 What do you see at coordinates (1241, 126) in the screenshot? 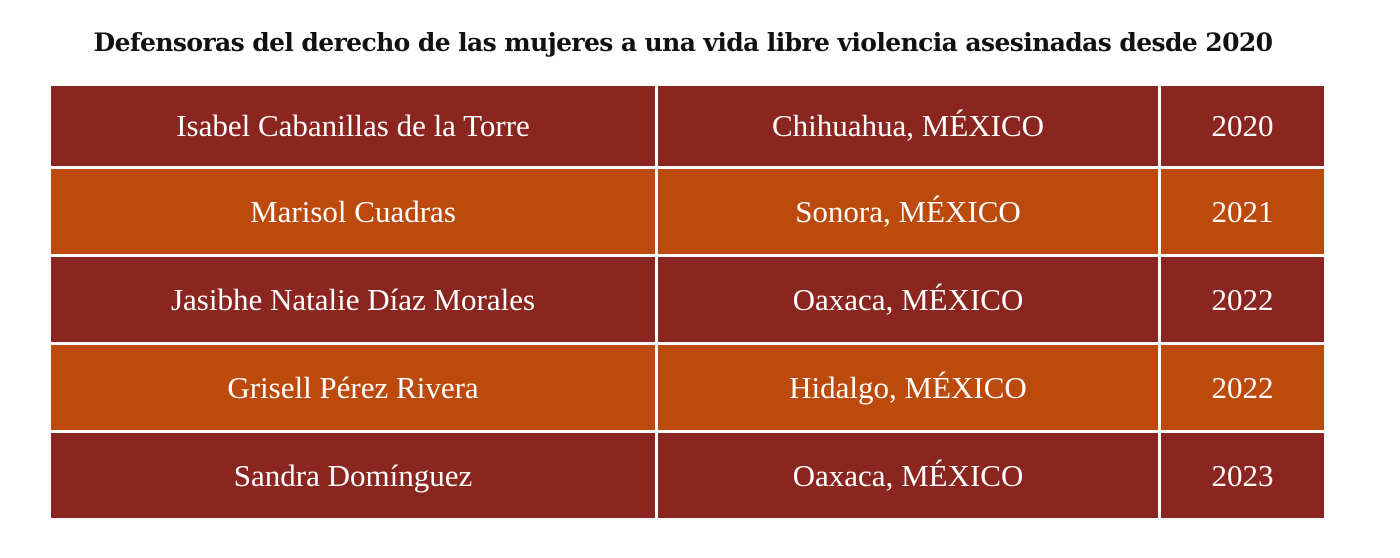
I see `year-cell: 2020` at bounding box center [1241, 126].